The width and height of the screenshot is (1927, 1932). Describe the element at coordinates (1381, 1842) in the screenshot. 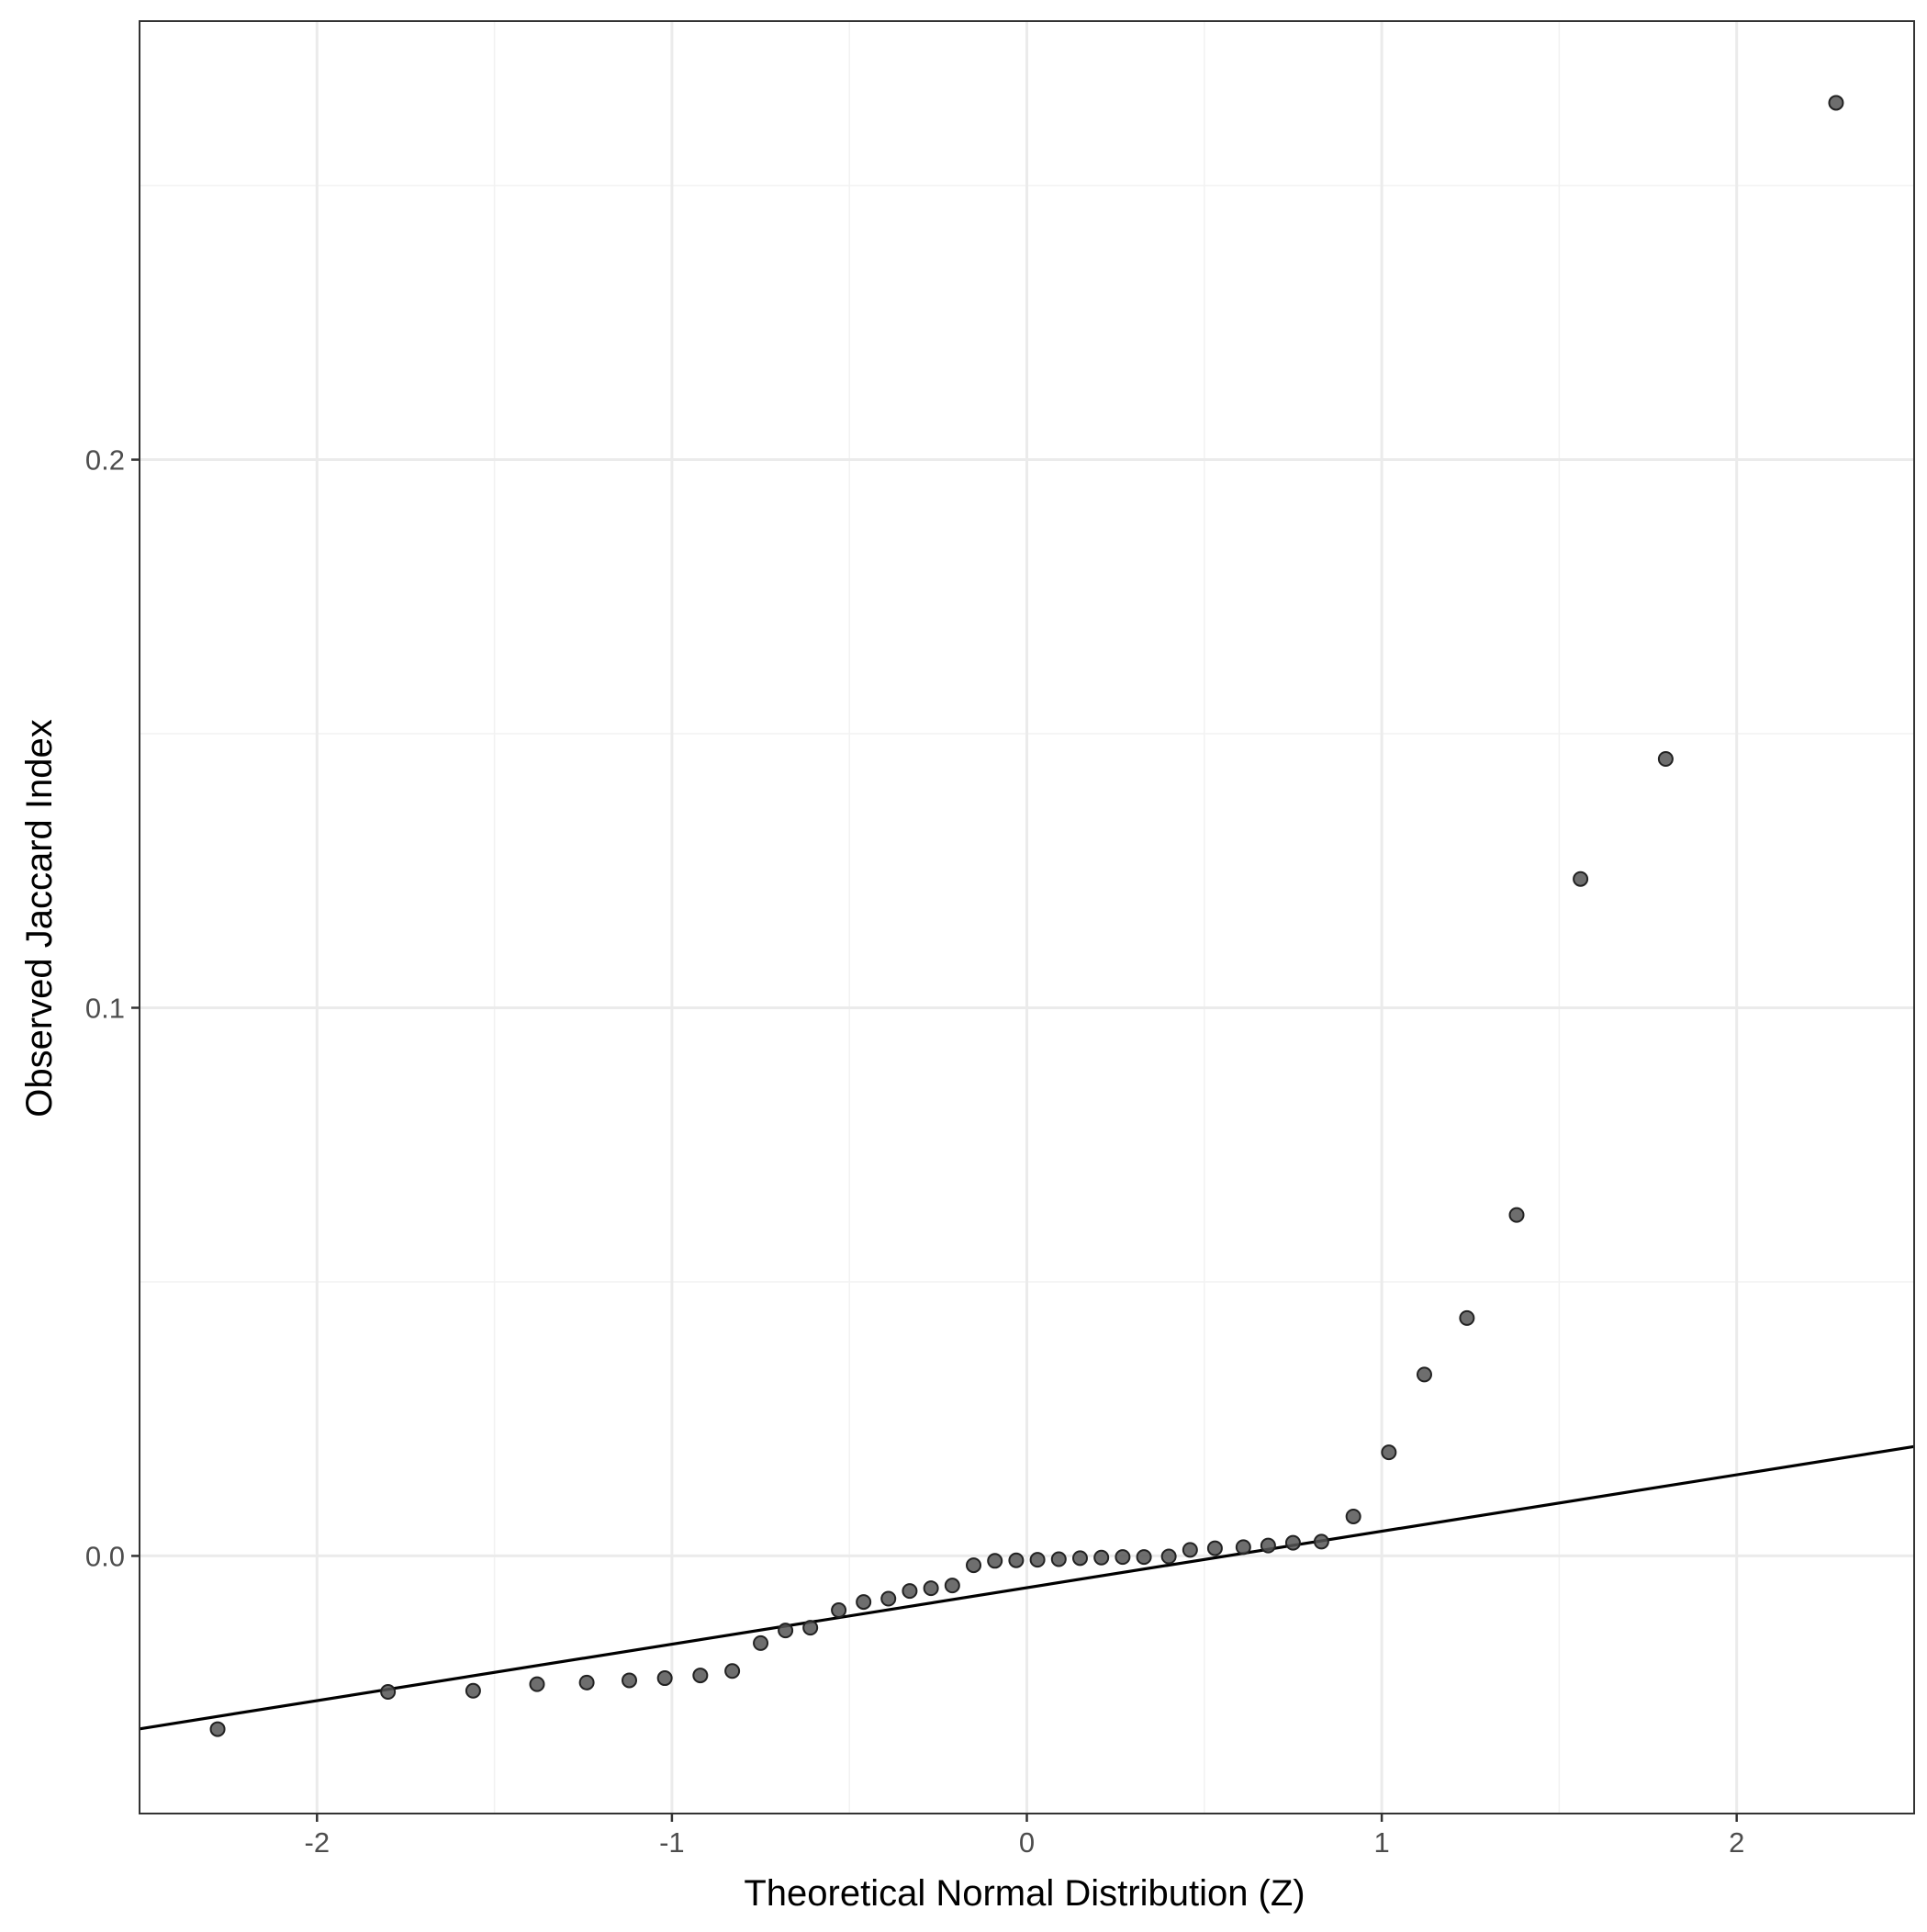

I see `x-tick-label: 1` at that location.